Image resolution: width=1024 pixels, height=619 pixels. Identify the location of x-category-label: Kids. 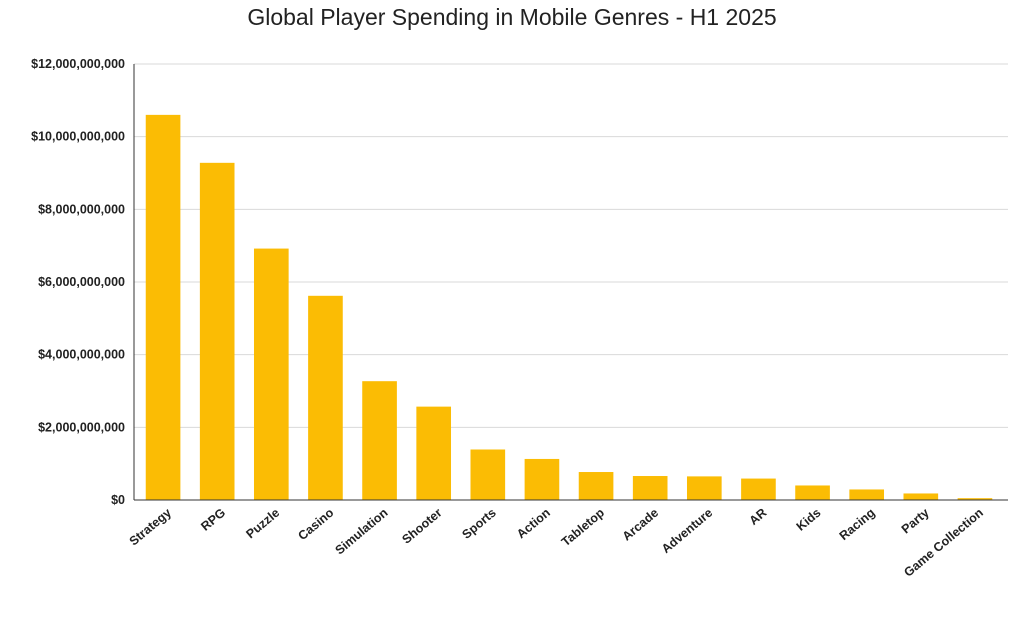
(809, 520).